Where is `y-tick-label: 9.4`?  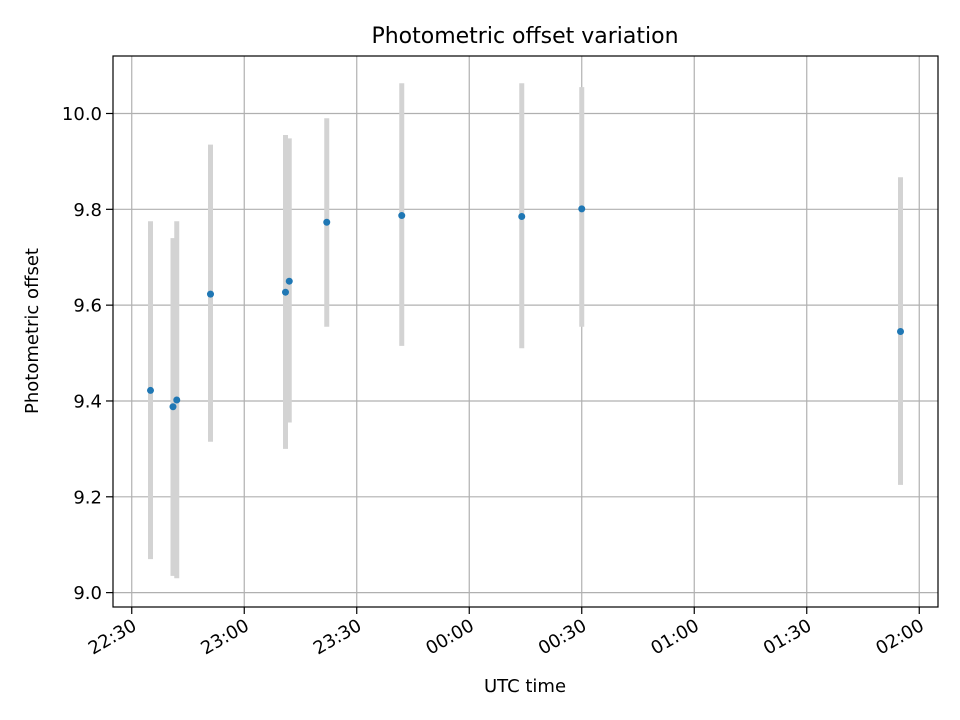 y-tick-label: 9.4 is located at coordinates (87, 401).